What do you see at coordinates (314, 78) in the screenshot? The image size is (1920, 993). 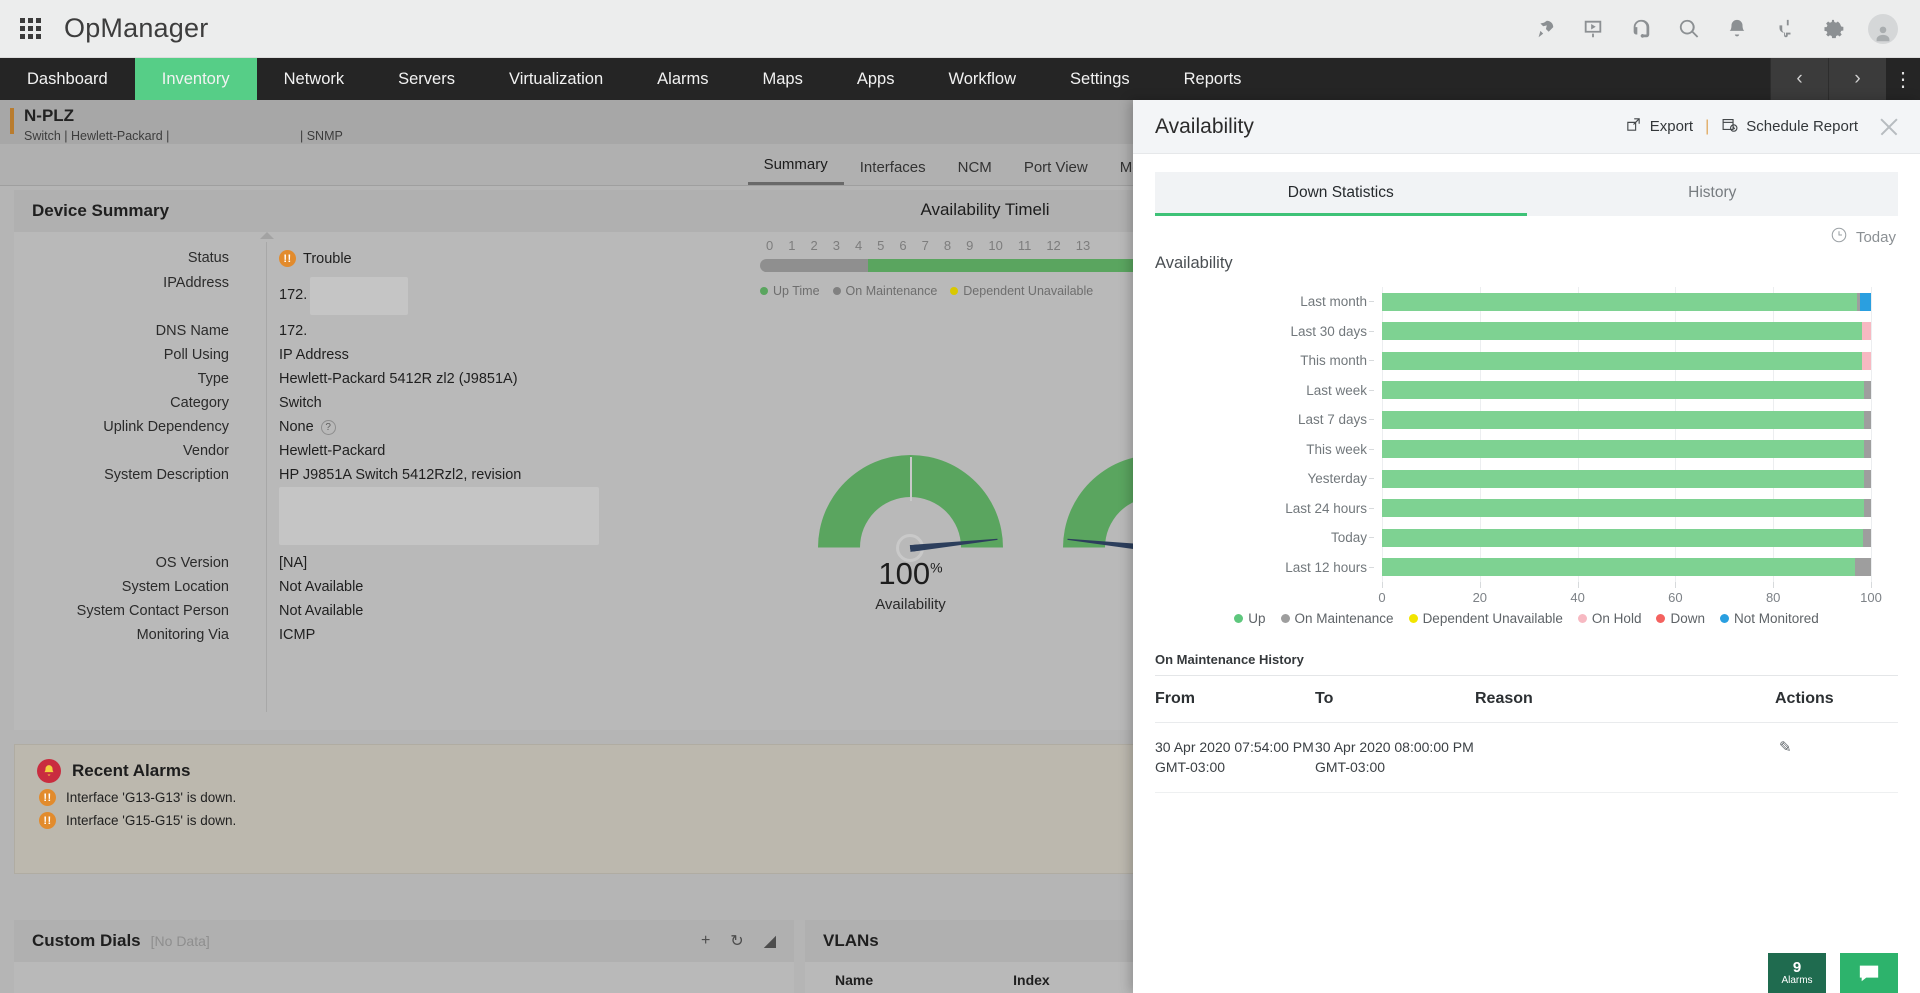 I see `nav-item-network: Network` at bounding box center [314, 78].